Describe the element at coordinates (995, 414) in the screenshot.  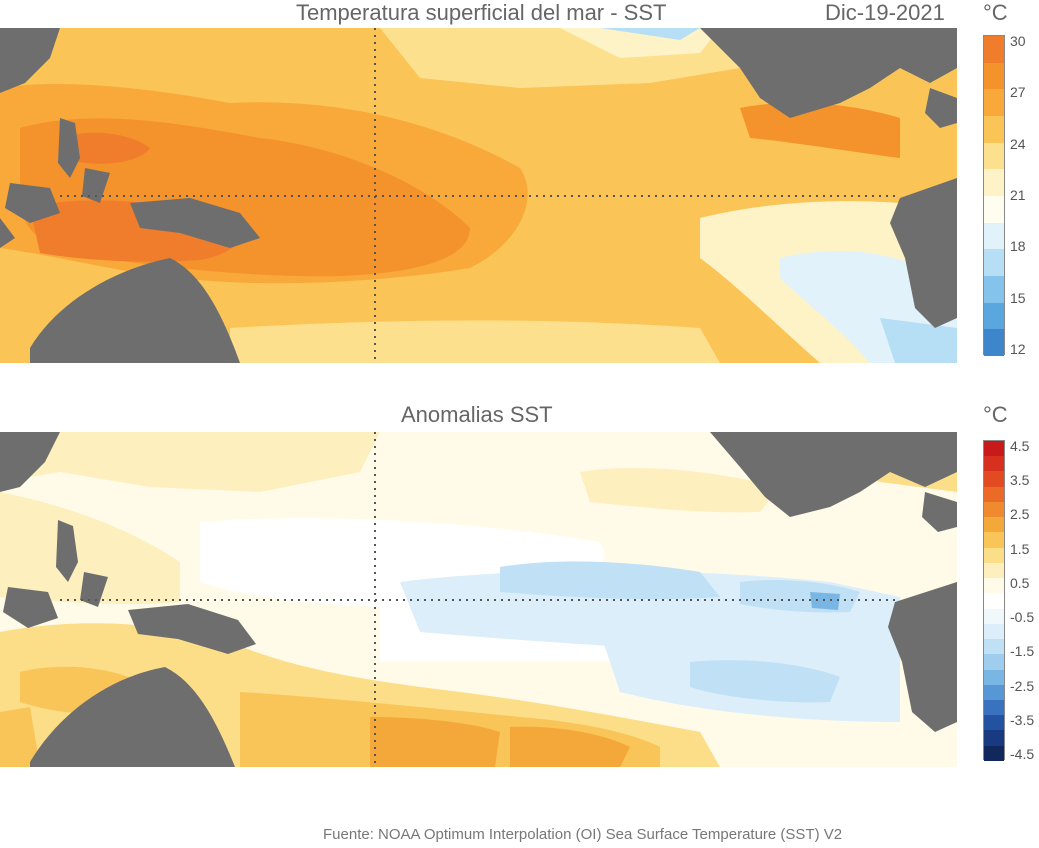
I see `anomaly-colorbar-unit: °C` at that location.